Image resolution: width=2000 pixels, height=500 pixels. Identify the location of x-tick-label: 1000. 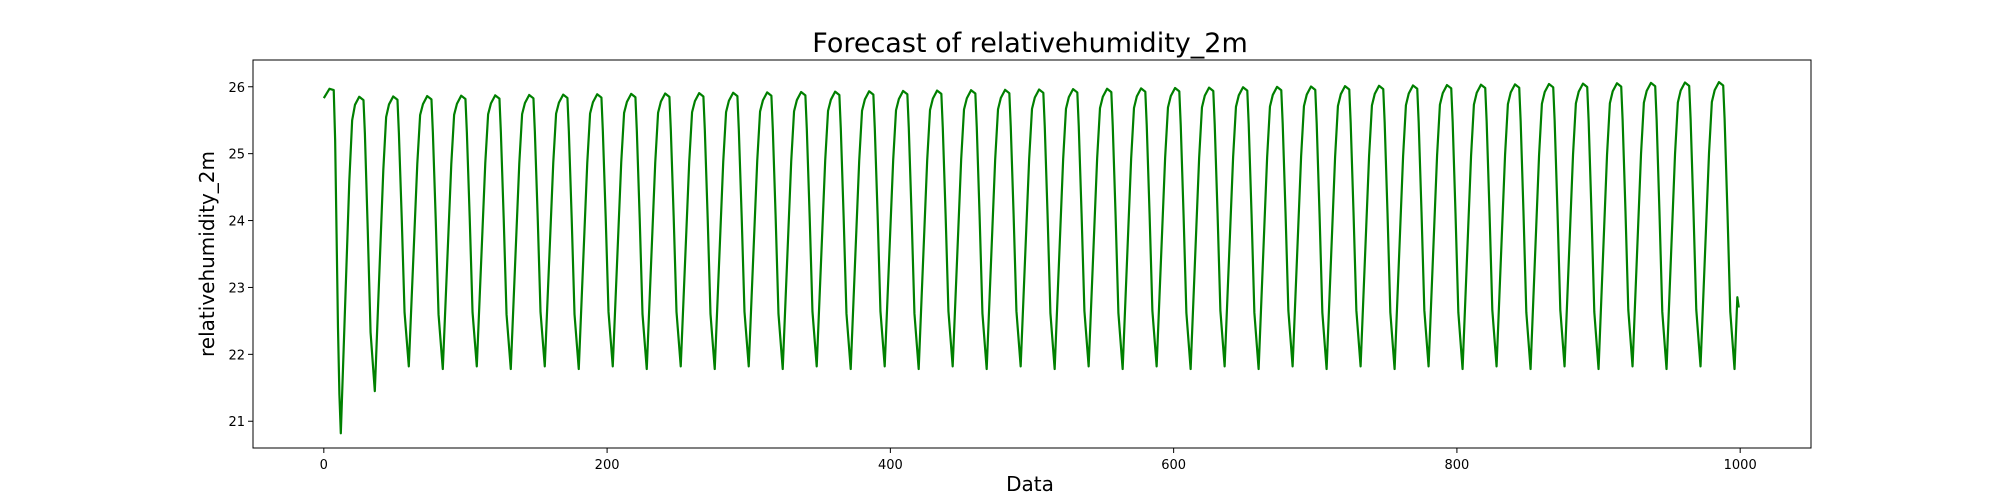
(1740, 465).